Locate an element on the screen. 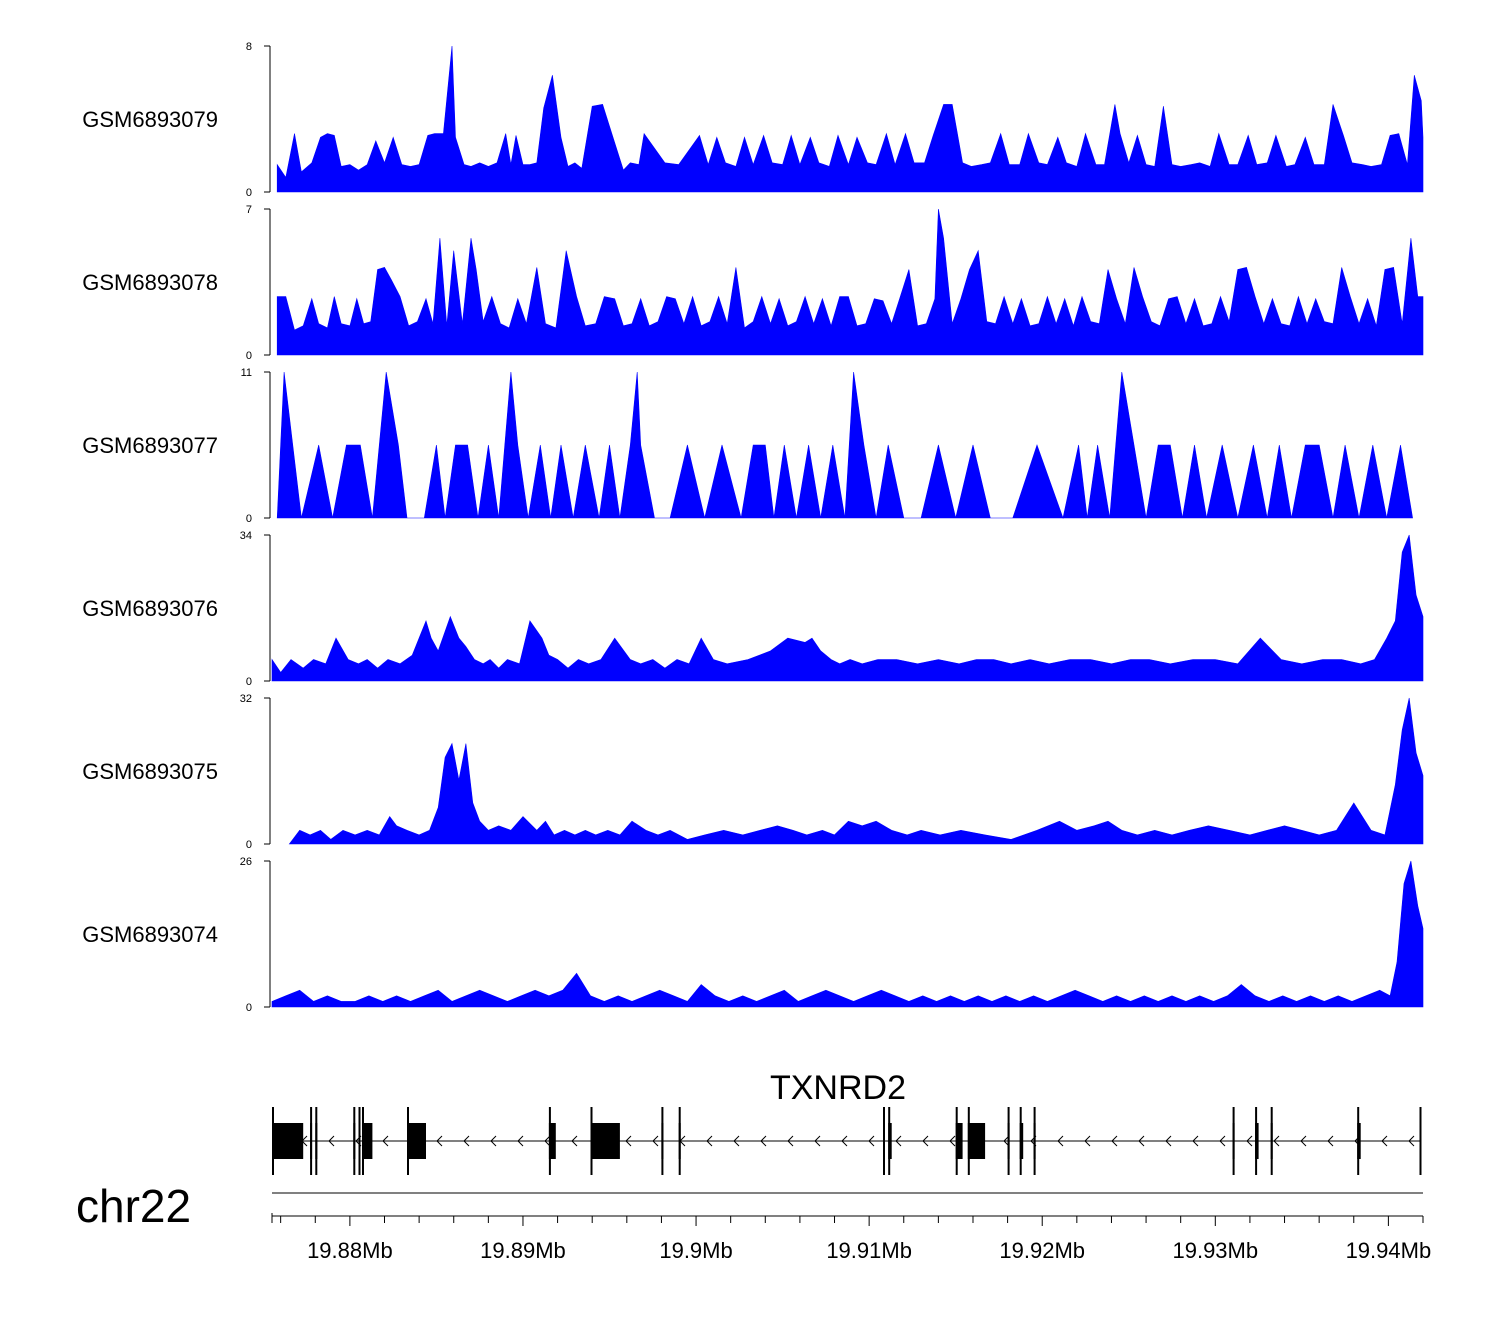  x-tick-label: 19.88Mb is located at coordinates (350, 1250).